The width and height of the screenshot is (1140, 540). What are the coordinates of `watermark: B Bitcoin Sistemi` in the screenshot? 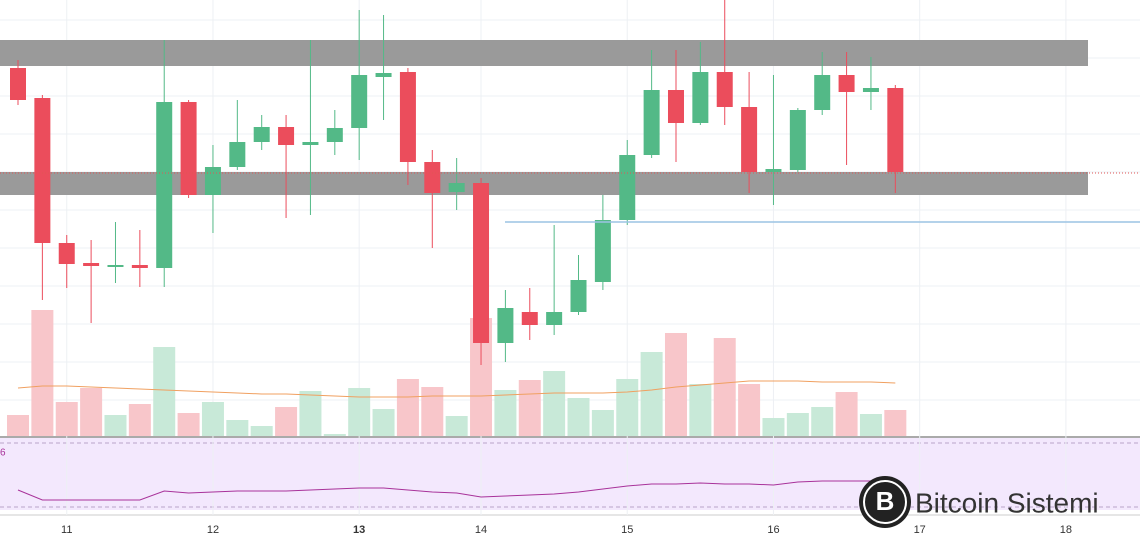 It's located at (979, 502).